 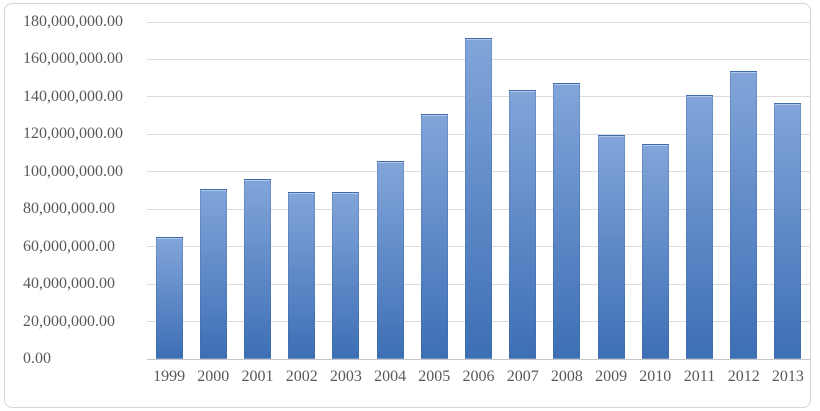 What do you see at coordinates (73, 59) in the screenshot?
I see `y-tick-label: 160,000,000.00` at bounding box center [73, 59].